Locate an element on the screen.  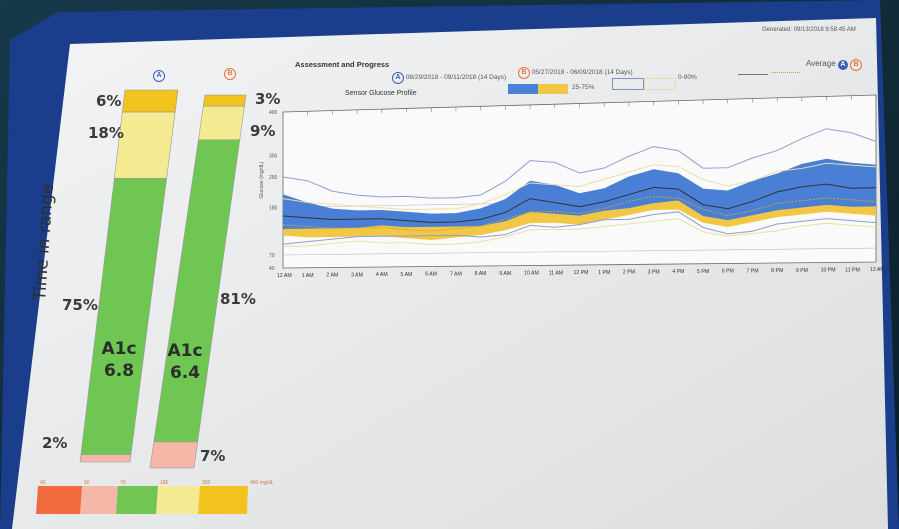
legend-range-label: 0-90% is located at coordinates (687, 77).